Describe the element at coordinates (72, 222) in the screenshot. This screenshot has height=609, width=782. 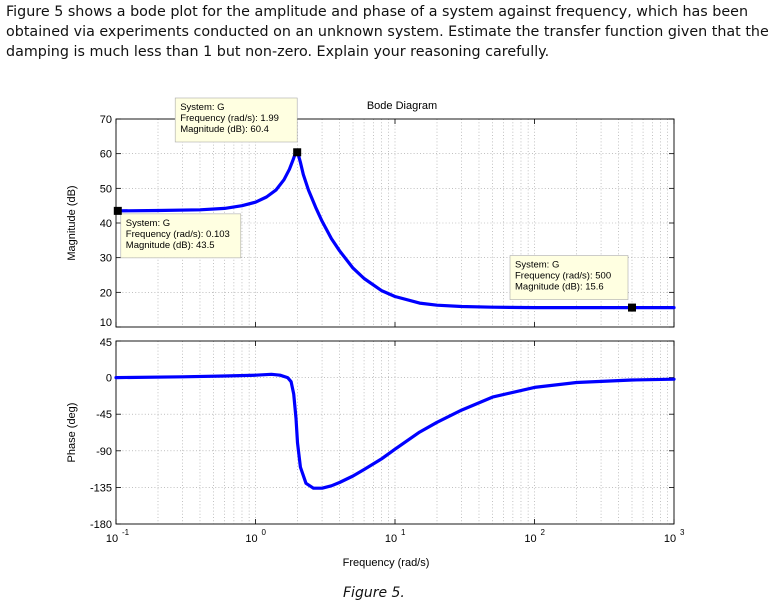
I see `magnitude-ylabel: Magnitude (dB)` at that location.